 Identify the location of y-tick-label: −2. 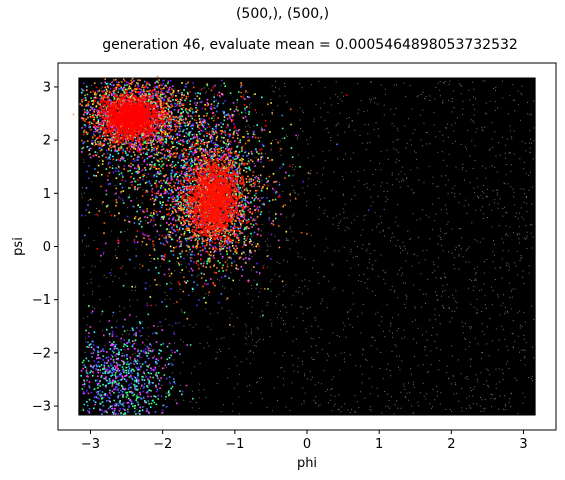
(41, 353).